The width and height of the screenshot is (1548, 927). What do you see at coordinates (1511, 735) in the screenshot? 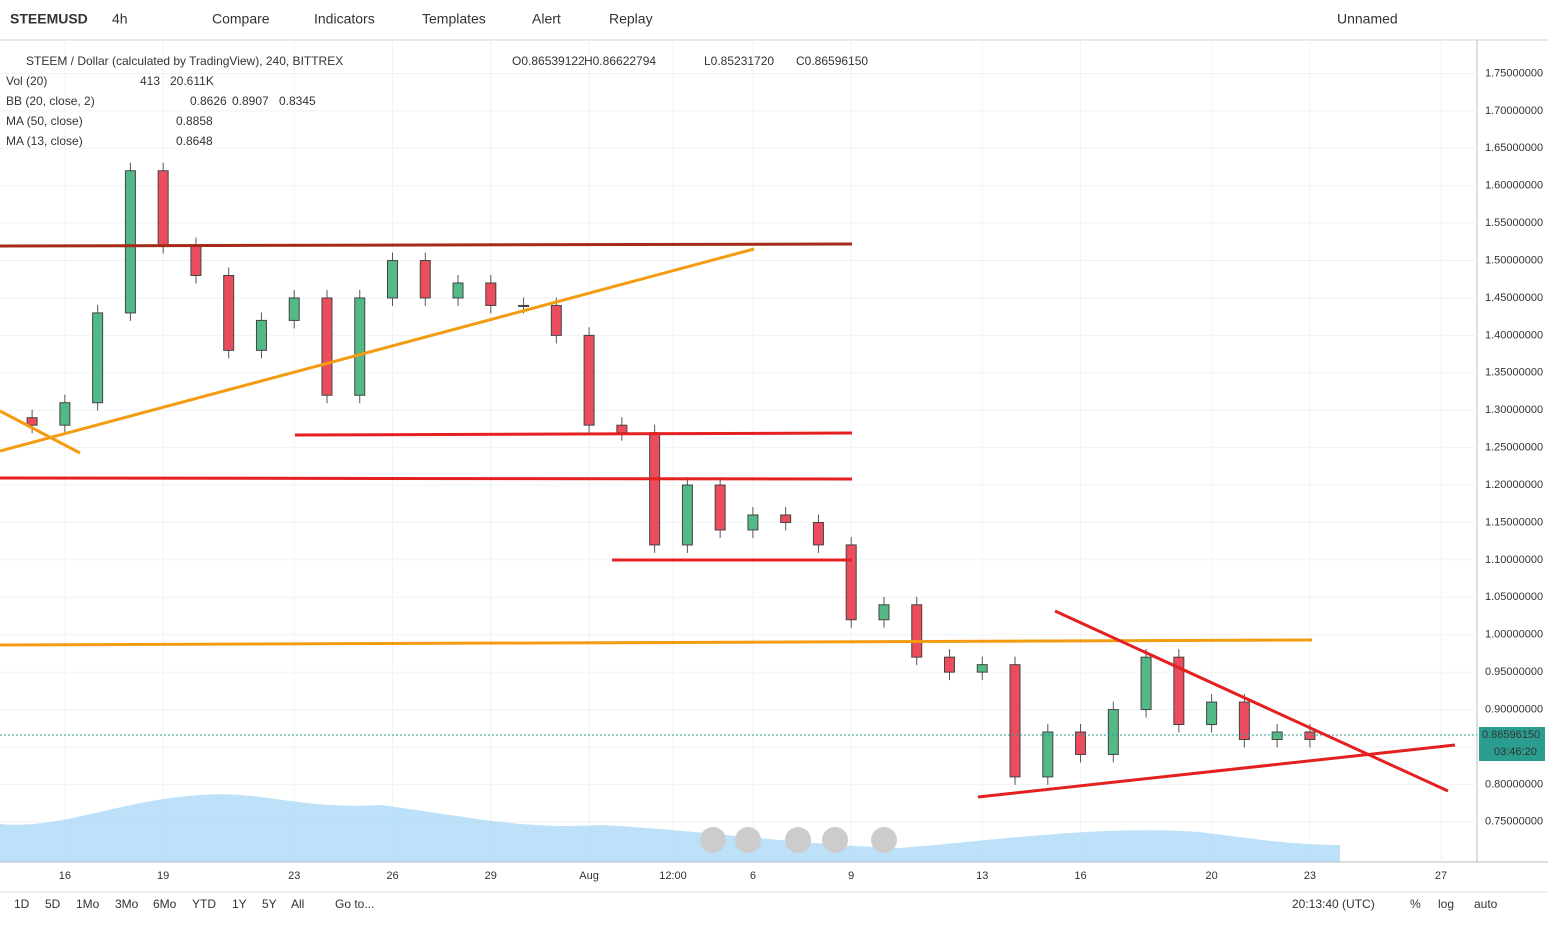
I see `last-price-label: 0.86596150` at bounding box center [1511, 735].